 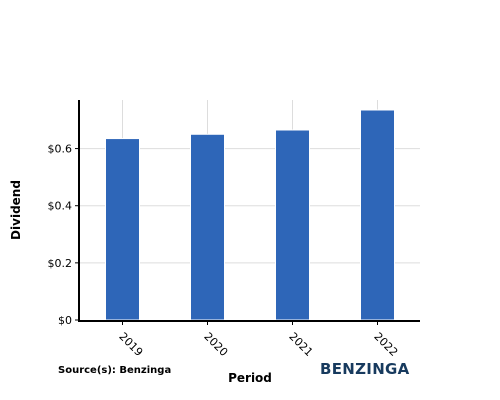 I want to click on bar-2022, so click(x=377, y=215).